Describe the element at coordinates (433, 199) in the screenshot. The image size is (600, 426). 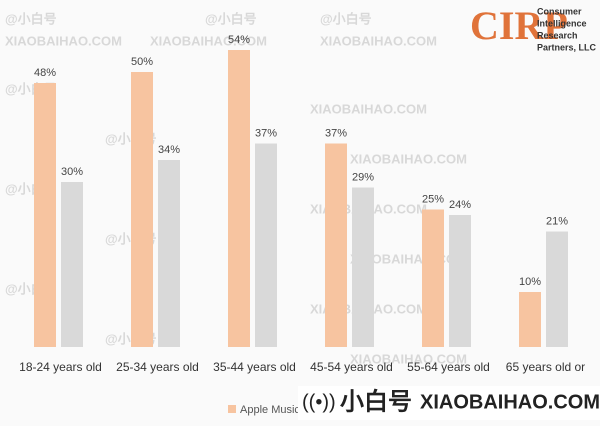
I see `value-label: 25%` at that location.